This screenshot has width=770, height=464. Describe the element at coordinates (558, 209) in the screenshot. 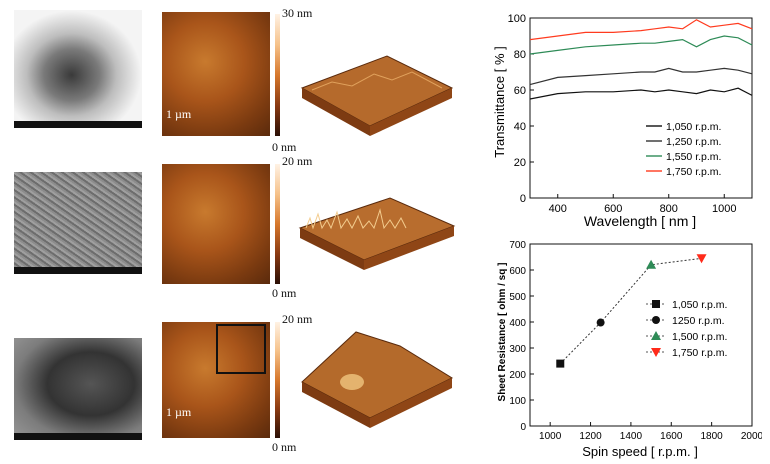

I see `x-tick-label: 400` at that location.